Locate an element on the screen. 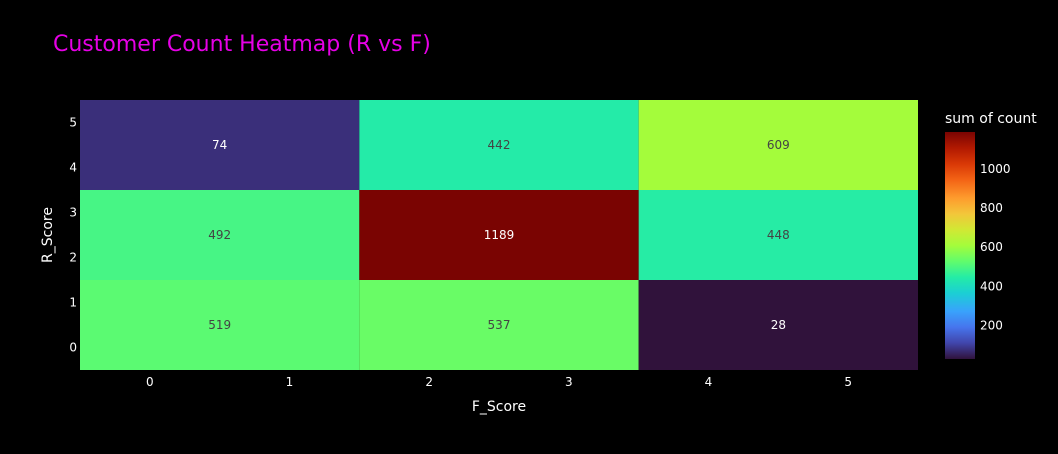 This screenshot has width=1058, height=454. cell-value-label: 28 is located at coordinates (778, 325).